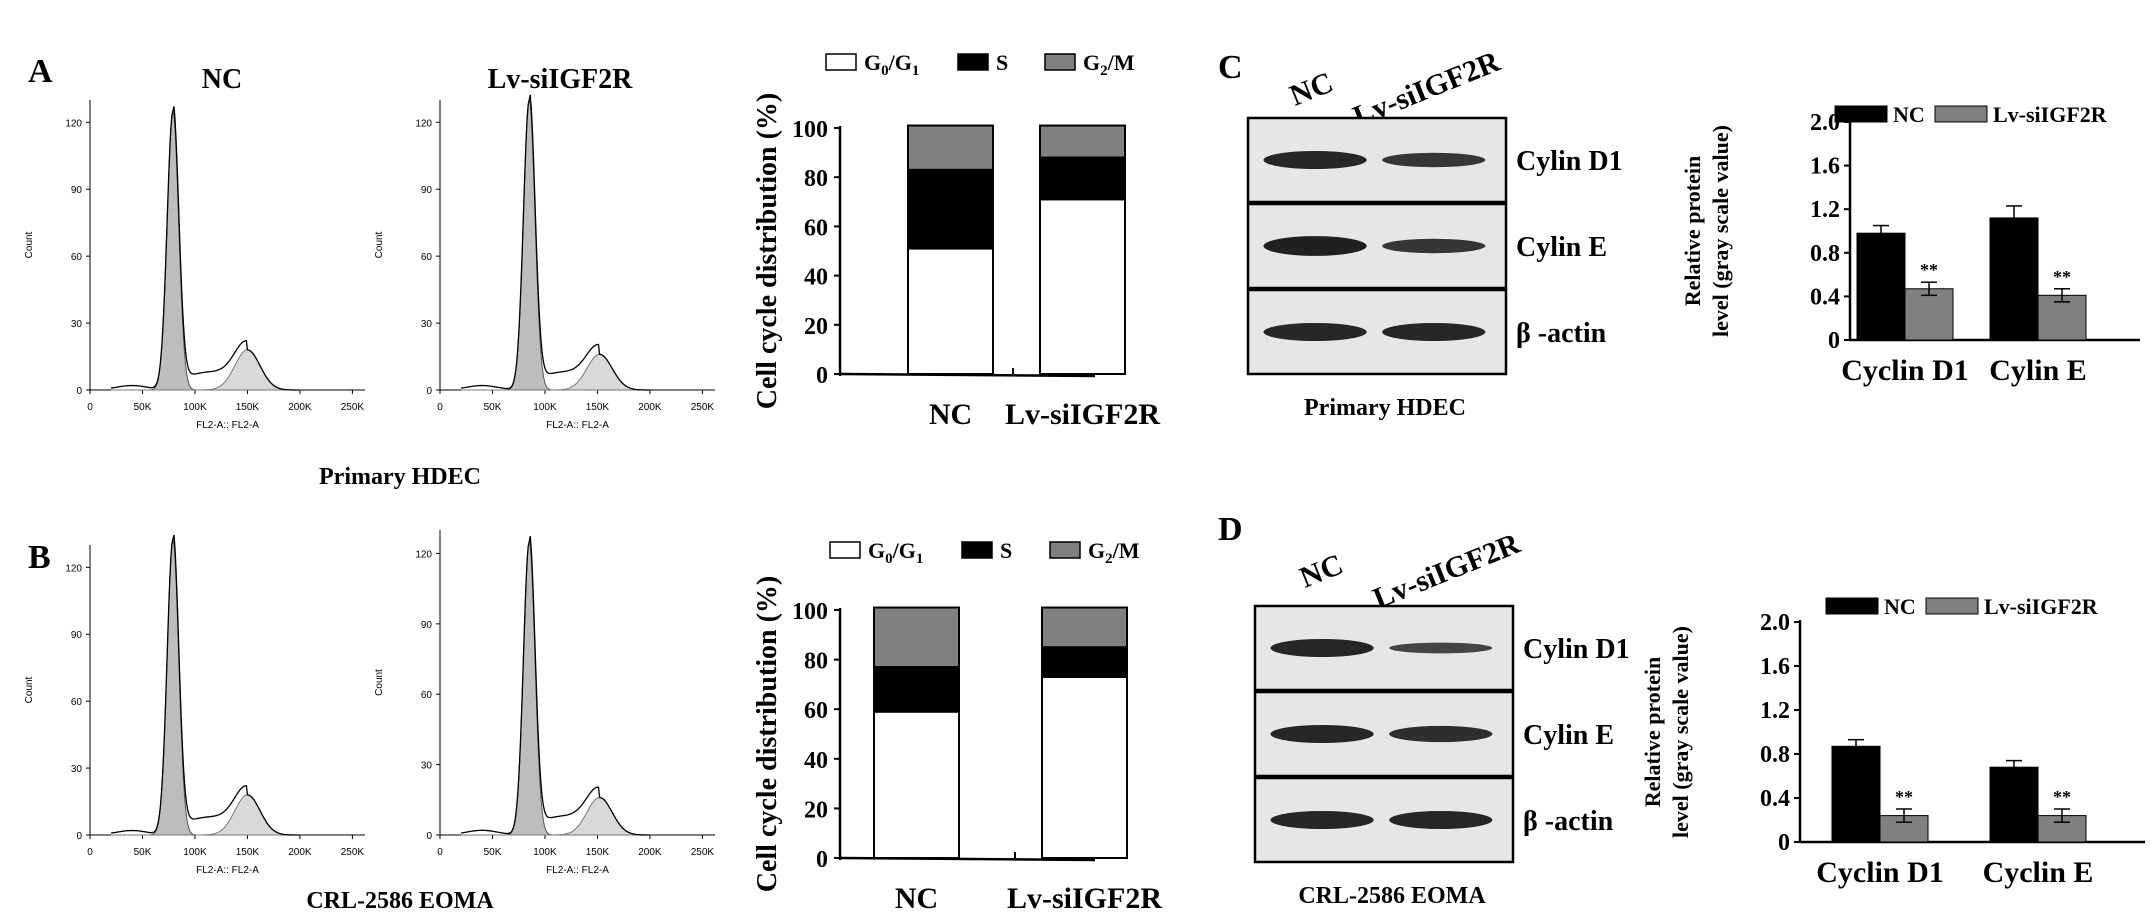 The image size is (2150, 924). What do you see at coordinates (816, 662) in the screenshot?
I see `y-tick-label: 80` at bounding box center [816, 662].